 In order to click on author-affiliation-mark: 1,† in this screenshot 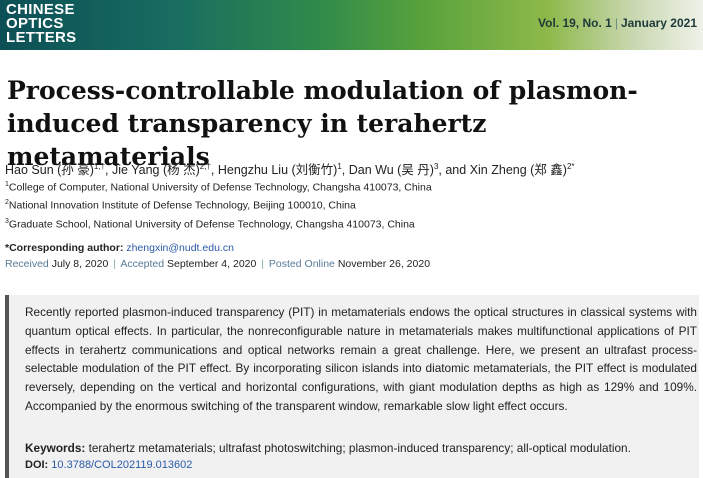, I will do `click(99, 166)`.